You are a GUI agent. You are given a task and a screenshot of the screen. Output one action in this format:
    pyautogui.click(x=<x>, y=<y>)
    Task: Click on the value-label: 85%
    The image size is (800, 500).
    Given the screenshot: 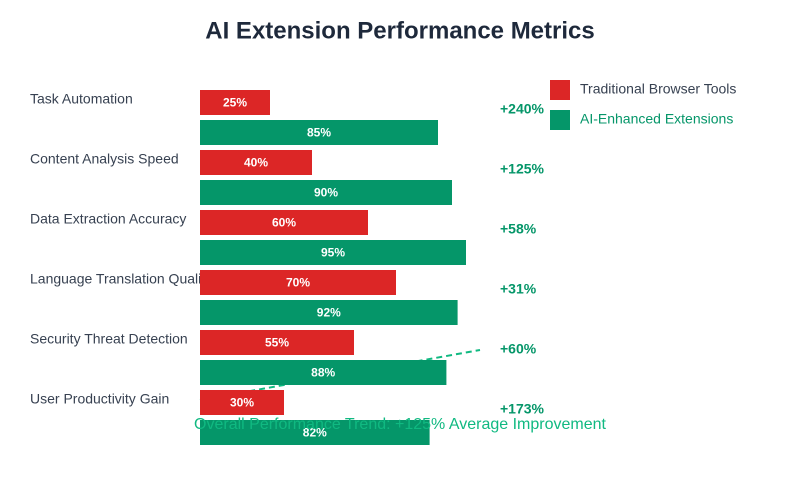 What is the action you would take?
    pyautogui.click(x=319, y=133)
    